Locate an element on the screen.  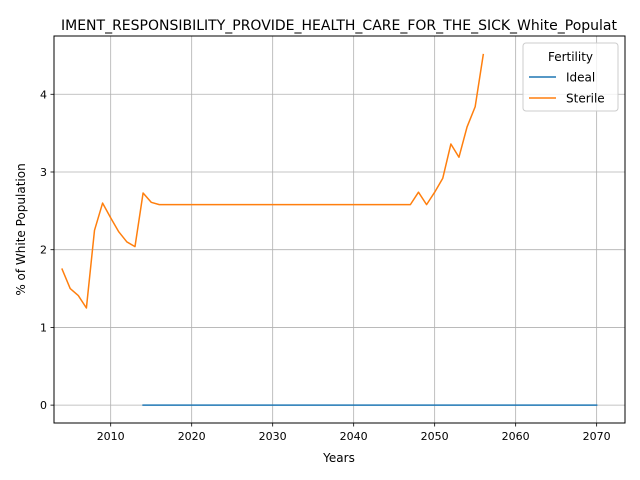
legend-box is located at coordinates (570, 77).